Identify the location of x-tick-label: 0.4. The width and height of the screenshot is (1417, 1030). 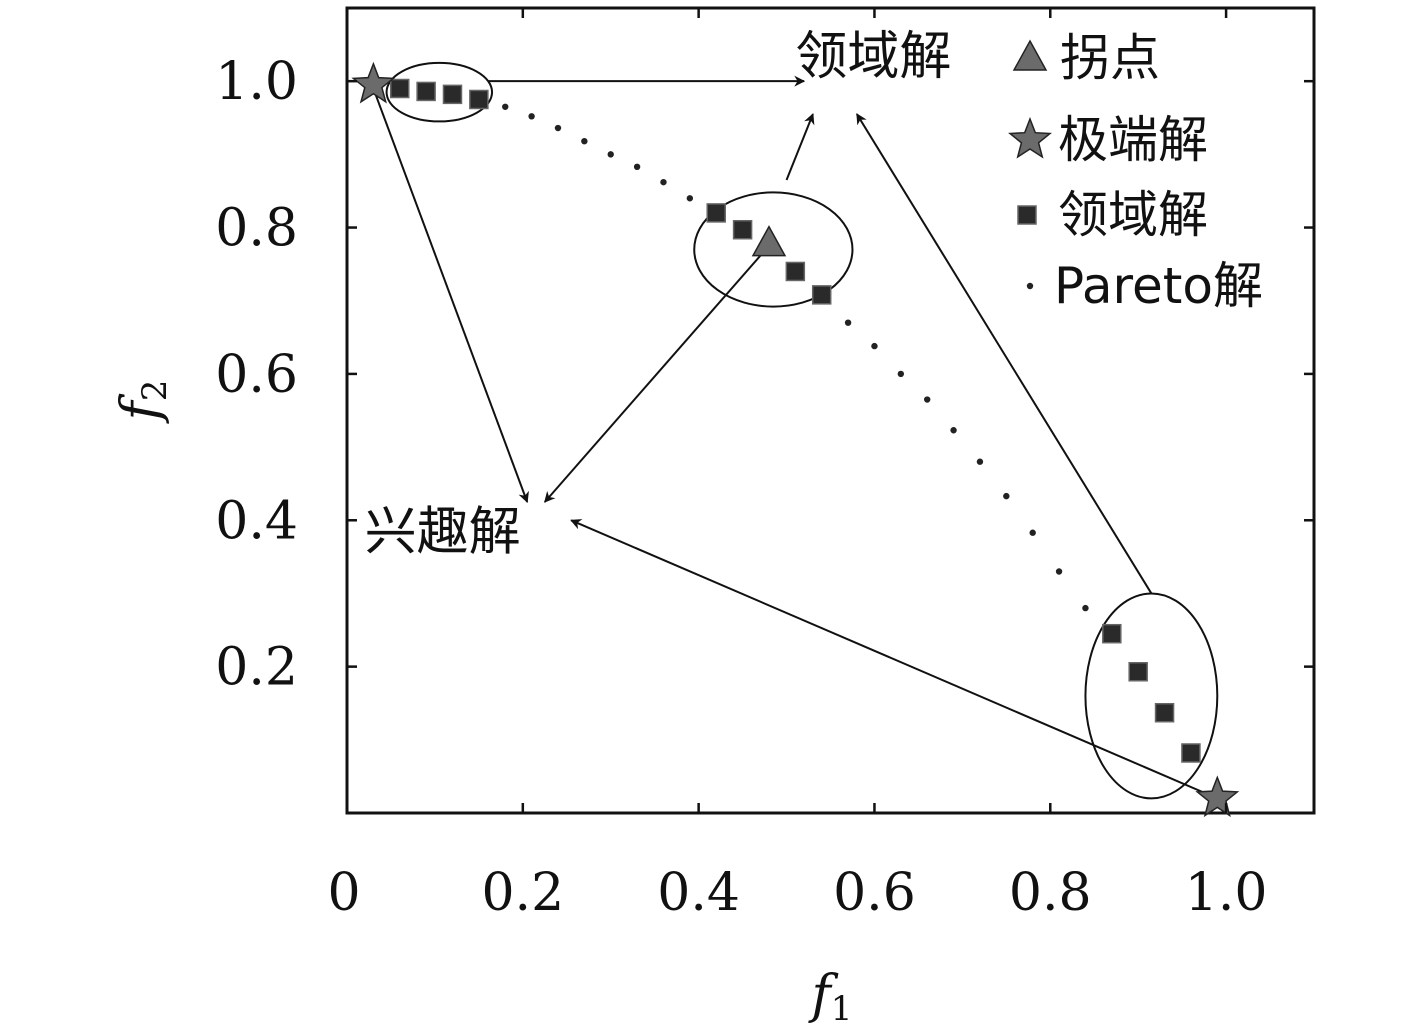
(698, 893).